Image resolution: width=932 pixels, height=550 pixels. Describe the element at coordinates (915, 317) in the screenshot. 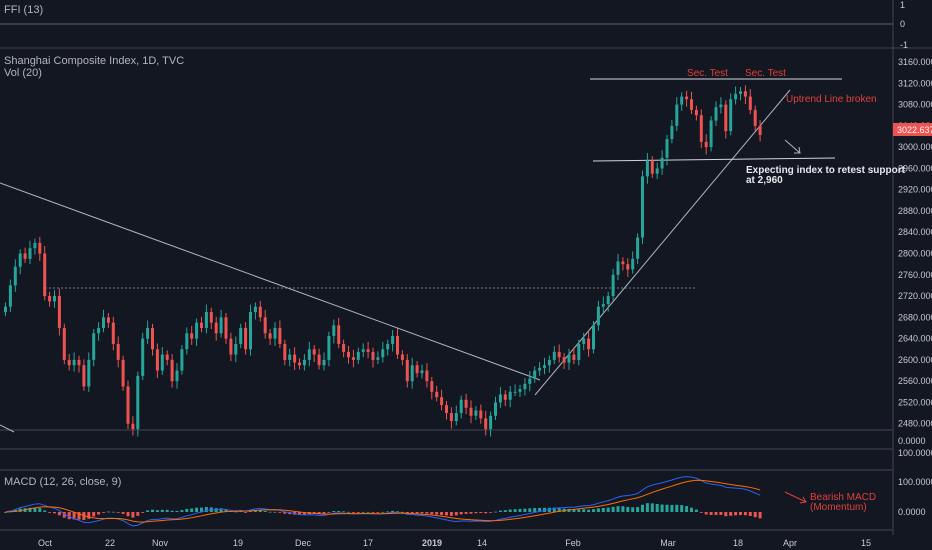

I see `price-axis-tick-label: 2680.000` at that location.